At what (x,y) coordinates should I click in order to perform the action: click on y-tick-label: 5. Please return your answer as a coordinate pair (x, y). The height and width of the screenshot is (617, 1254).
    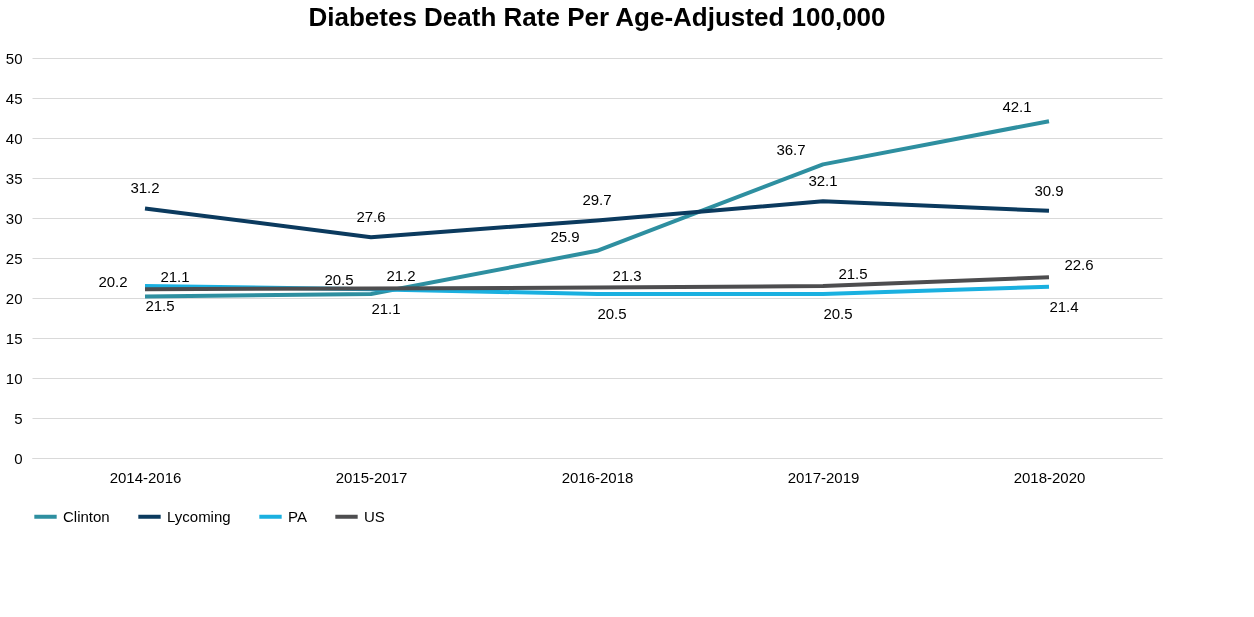
    Looking at the image, I should click on (18, 418).